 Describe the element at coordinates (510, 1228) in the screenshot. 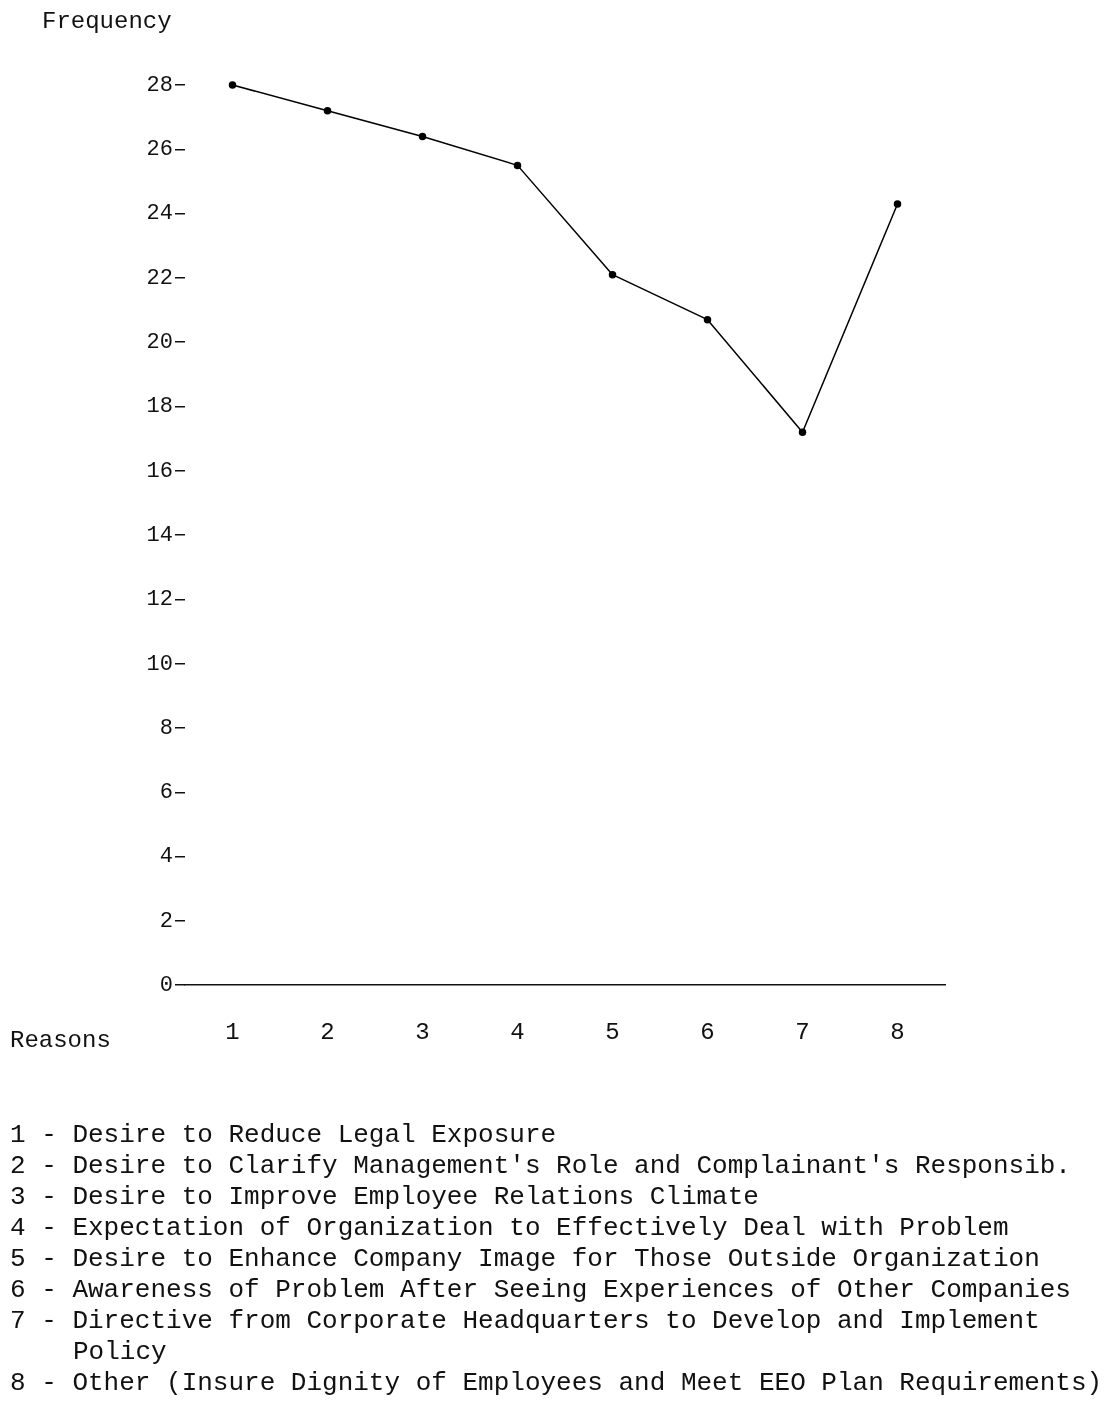

I see `text: 4 - Expectation of Organization to Effectively Deal with Problem` at that location.